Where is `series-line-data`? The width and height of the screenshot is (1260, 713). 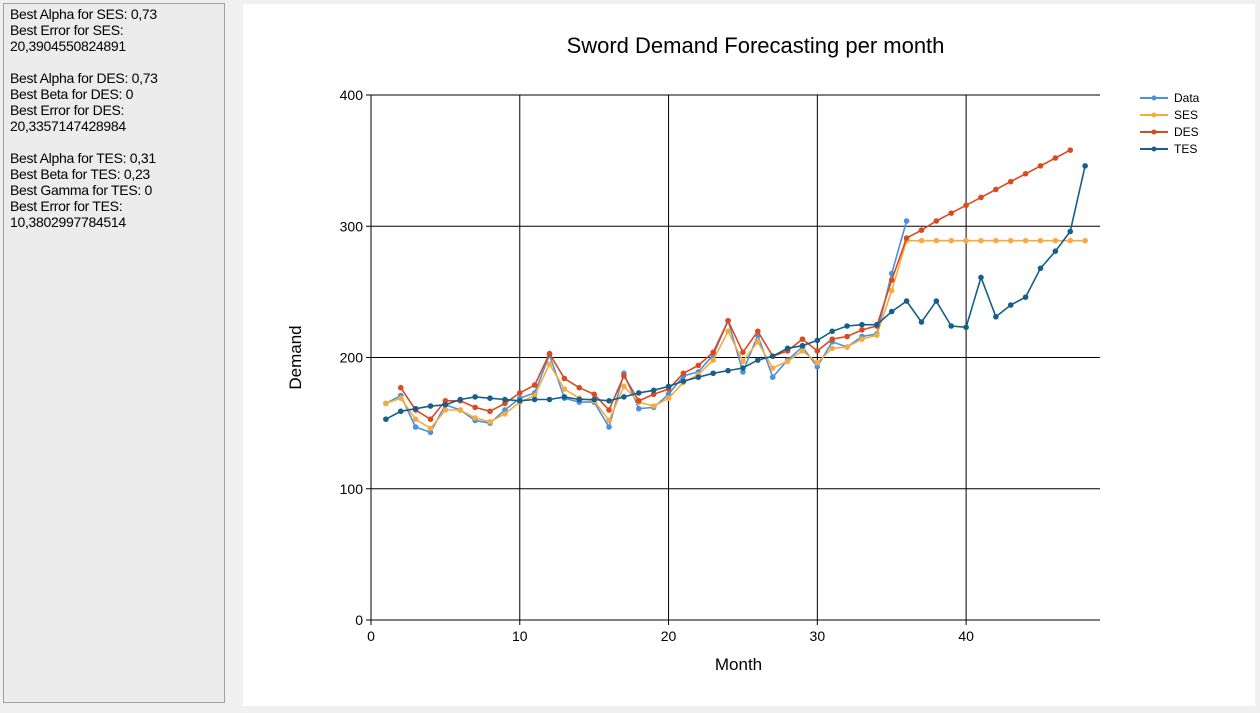 series-line-data is located at coordinates (646, 327).